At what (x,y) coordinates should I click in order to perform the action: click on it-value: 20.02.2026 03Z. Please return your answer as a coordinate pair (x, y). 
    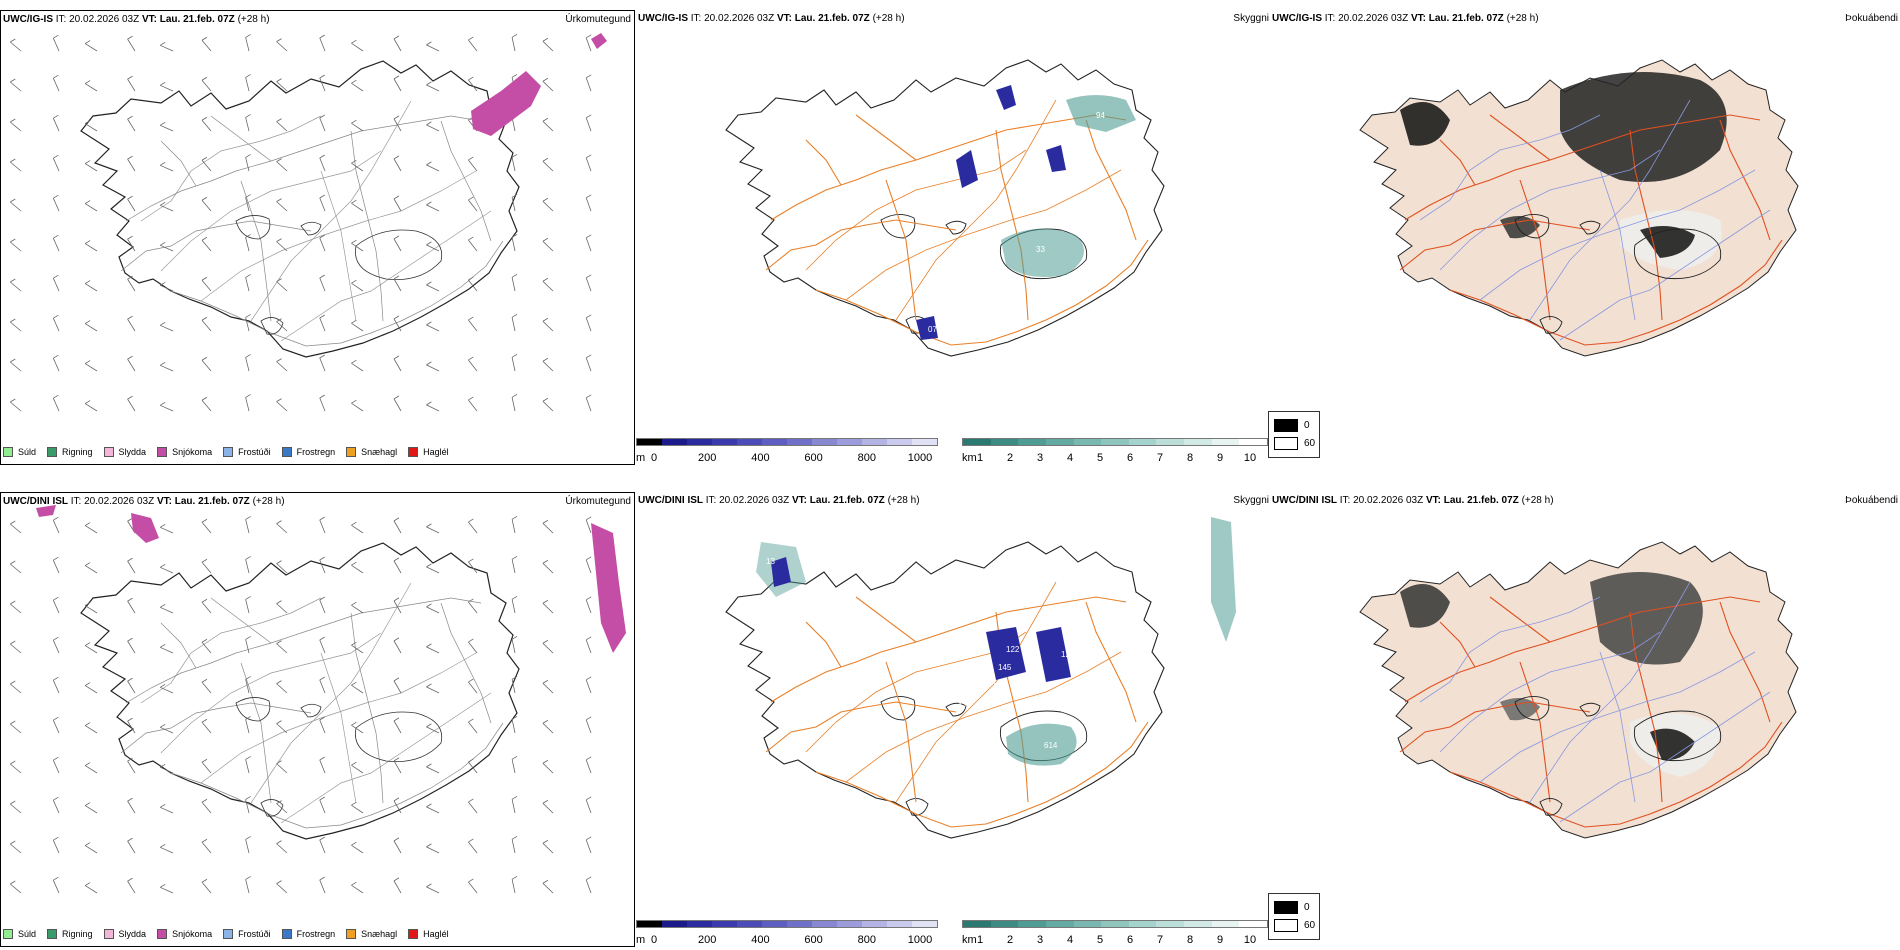
    Looking at the image, I should click on (754, 500).